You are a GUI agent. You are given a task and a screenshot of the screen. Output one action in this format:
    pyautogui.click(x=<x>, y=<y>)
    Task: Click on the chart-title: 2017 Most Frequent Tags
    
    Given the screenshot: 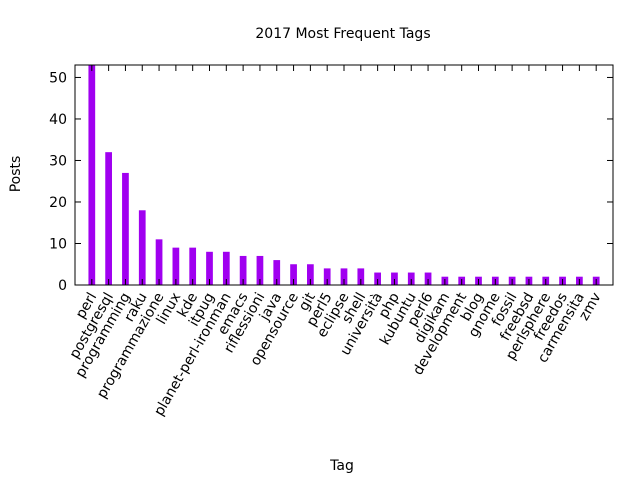 What is the action you would take?
    pyautogui.click(x=342, y=34)
    